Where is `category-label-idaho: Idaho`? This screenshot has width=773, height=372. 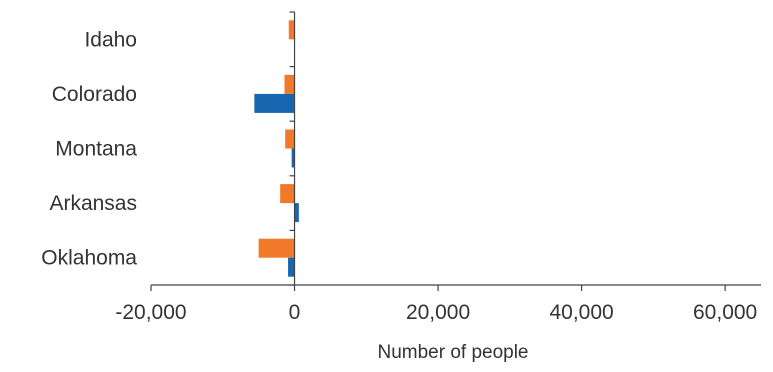
category-label-idaho: Idaho is located at coordinates (110, 39).